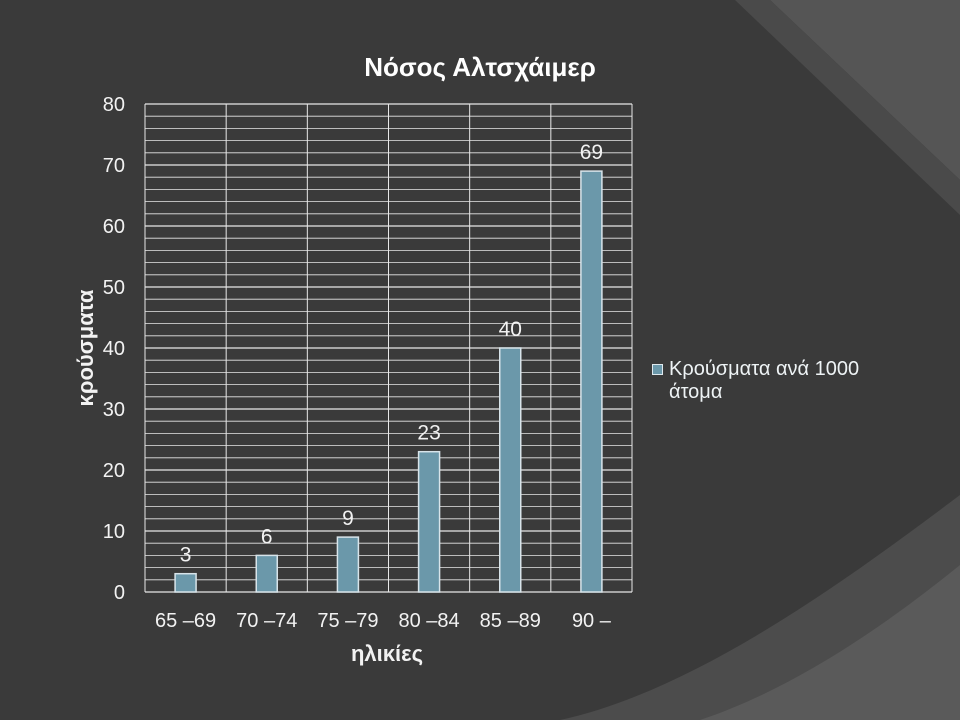 The image size is (960, 720). I want to click on y-tick-label: 60, so click(114, 227).